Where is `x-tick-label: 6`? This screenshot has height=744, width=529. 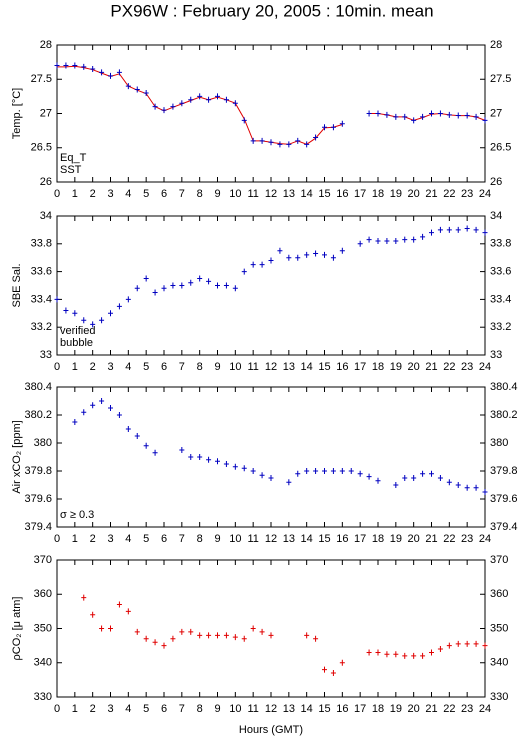 x-tick-label: 6 is located at coordinates (164, 367).